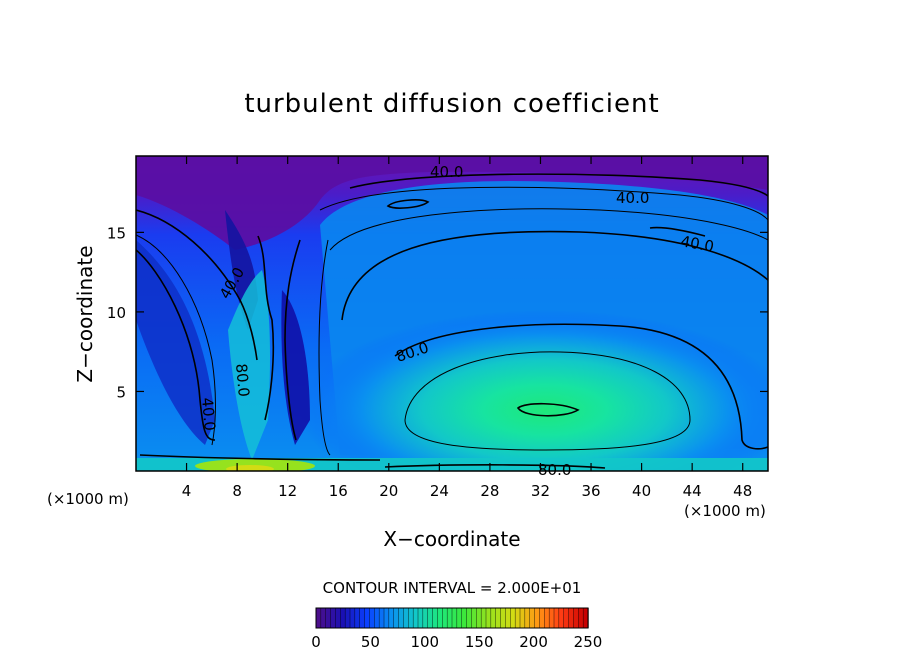  What do you see at coordinates (452, 588) in the screenshot?
I see `contour-interval-text: CONTOUR INTERVAL = 2.000E+01` at bounding box center [452, 588].